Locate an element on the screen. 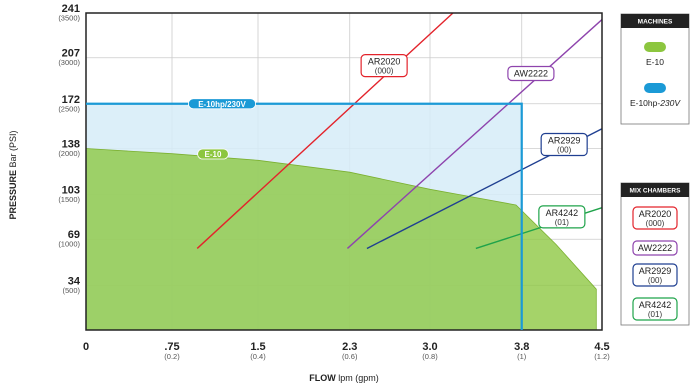  mix-legend-item-ar2020: AR2020(000) is located at coordinates (655, 218).